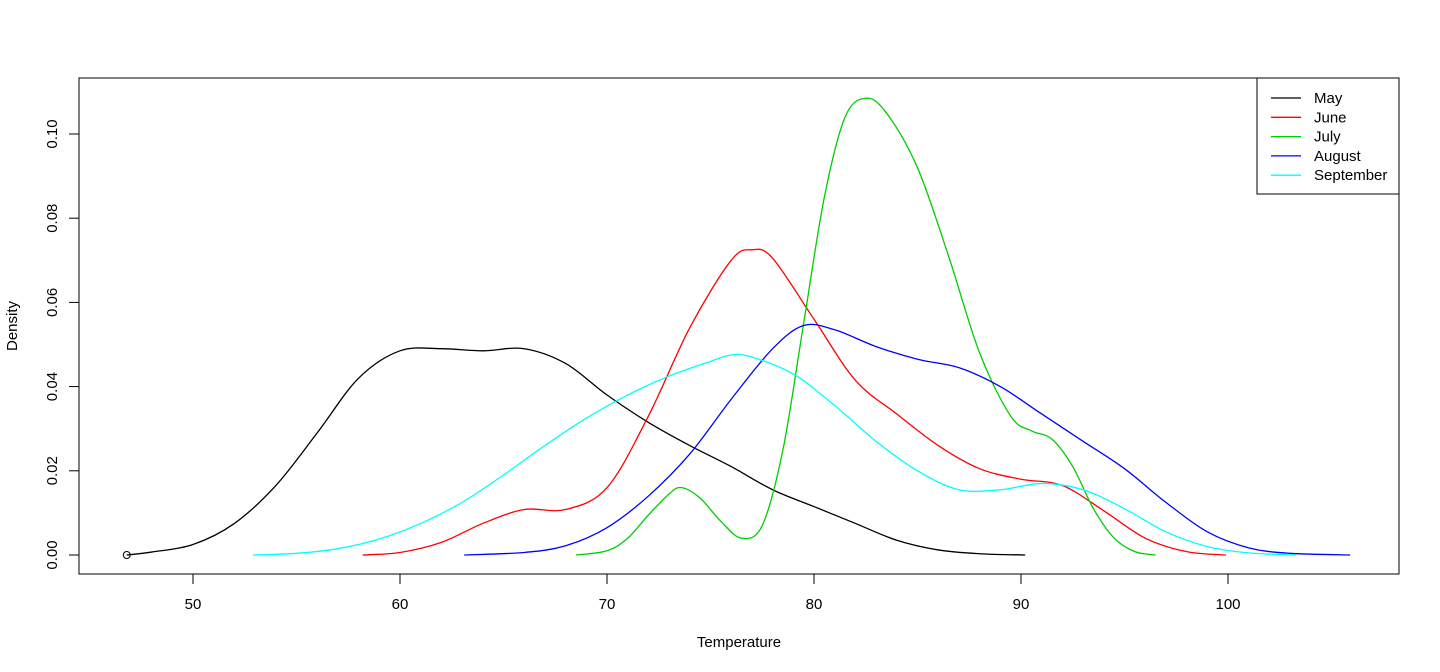 The image size is (1440, 672). What do you see at coordinates (1307, 98) in the screenshot?
I see `legend-item: May` at bounding box center [1307, 98].